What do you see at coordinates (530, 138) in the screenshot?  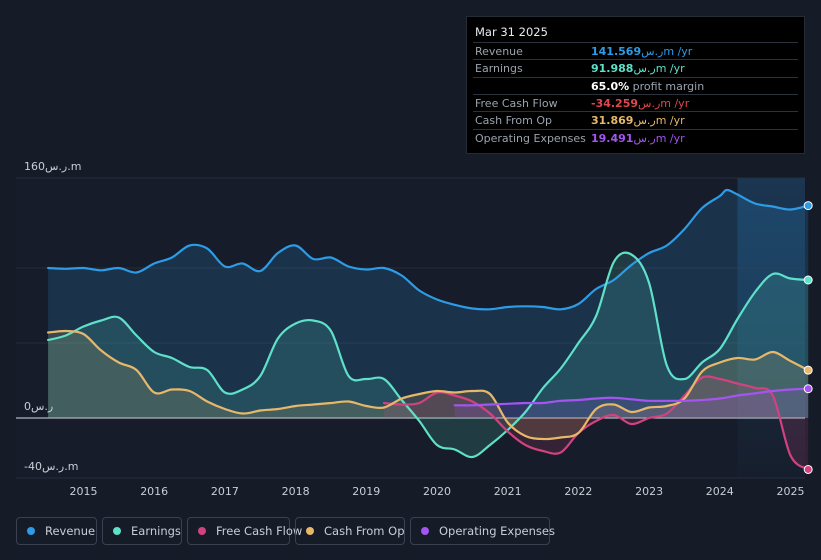 I see `tooltip-row-label: Operating Expenses` at bounding box center [530, 138].